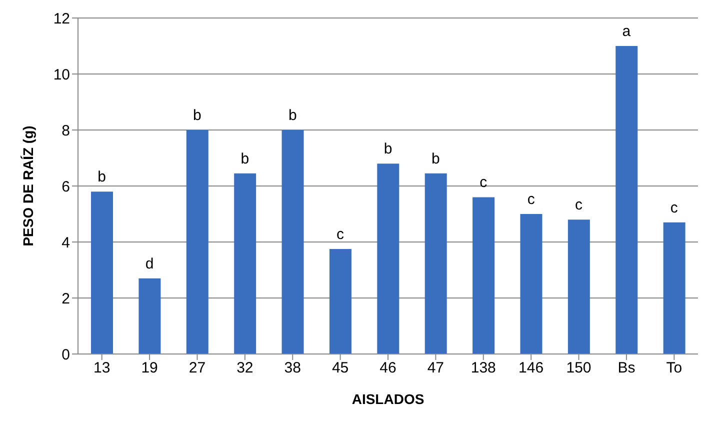 Image resolution: width=718 pixels, height=432 pixels. What do you see at coordinates (435, 368) in the screenshot?
I see `x-tick-label: 47` at bounding box center [435, 368].